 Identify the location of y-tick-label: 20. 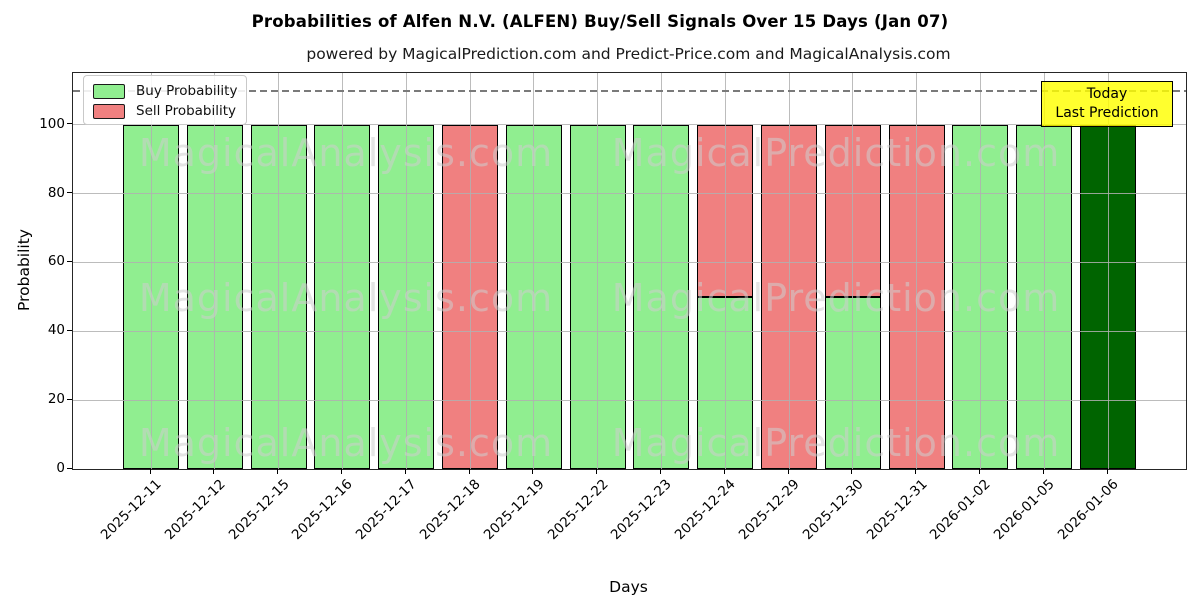
(56, 399).